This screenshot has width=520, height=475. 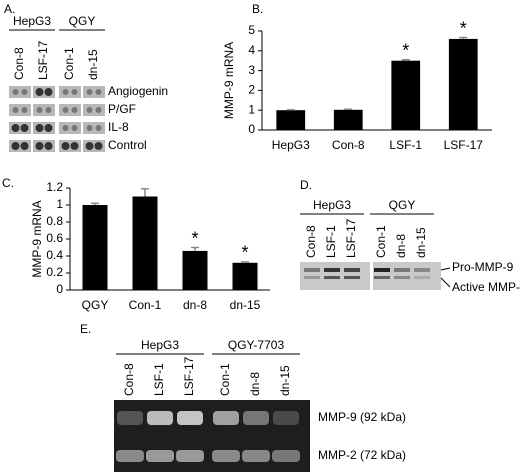 What do you see at coordinates (291, 145) in the screenshot?
I see `x-tick-label: HepG3` at bounding box center [291, 145].